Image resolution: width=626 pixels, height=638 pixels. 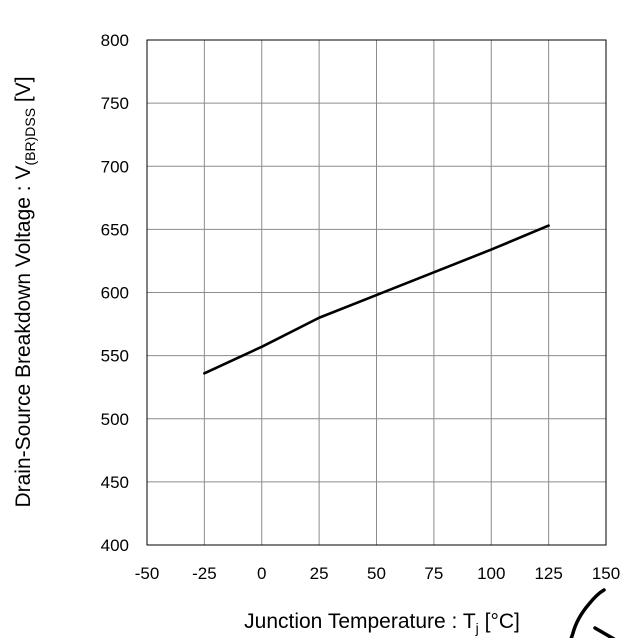 What do you see at coordinates (115, 166) in the screenshot?
I see `y-tick-label: 700` at bounding box center [115, 166].